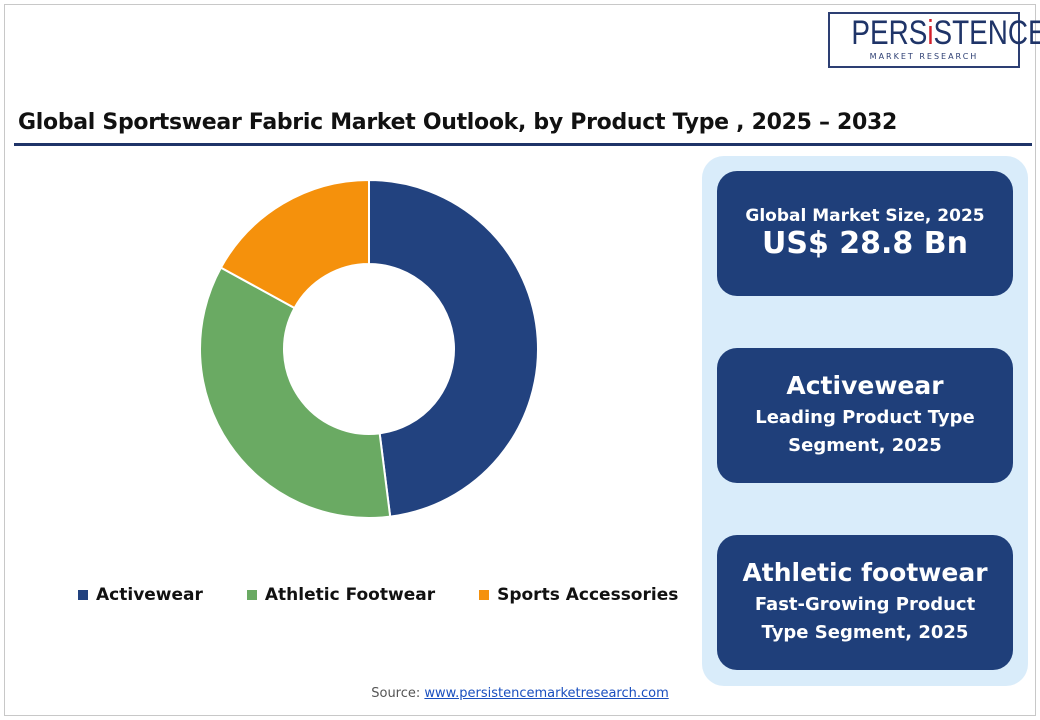 The height and width of the screenshot is (720, 1040). What do you see at coordinates (350, 595) in the screenshot?
I see `legend-label: Athletic Footwear` at bounding box center [350, 595].